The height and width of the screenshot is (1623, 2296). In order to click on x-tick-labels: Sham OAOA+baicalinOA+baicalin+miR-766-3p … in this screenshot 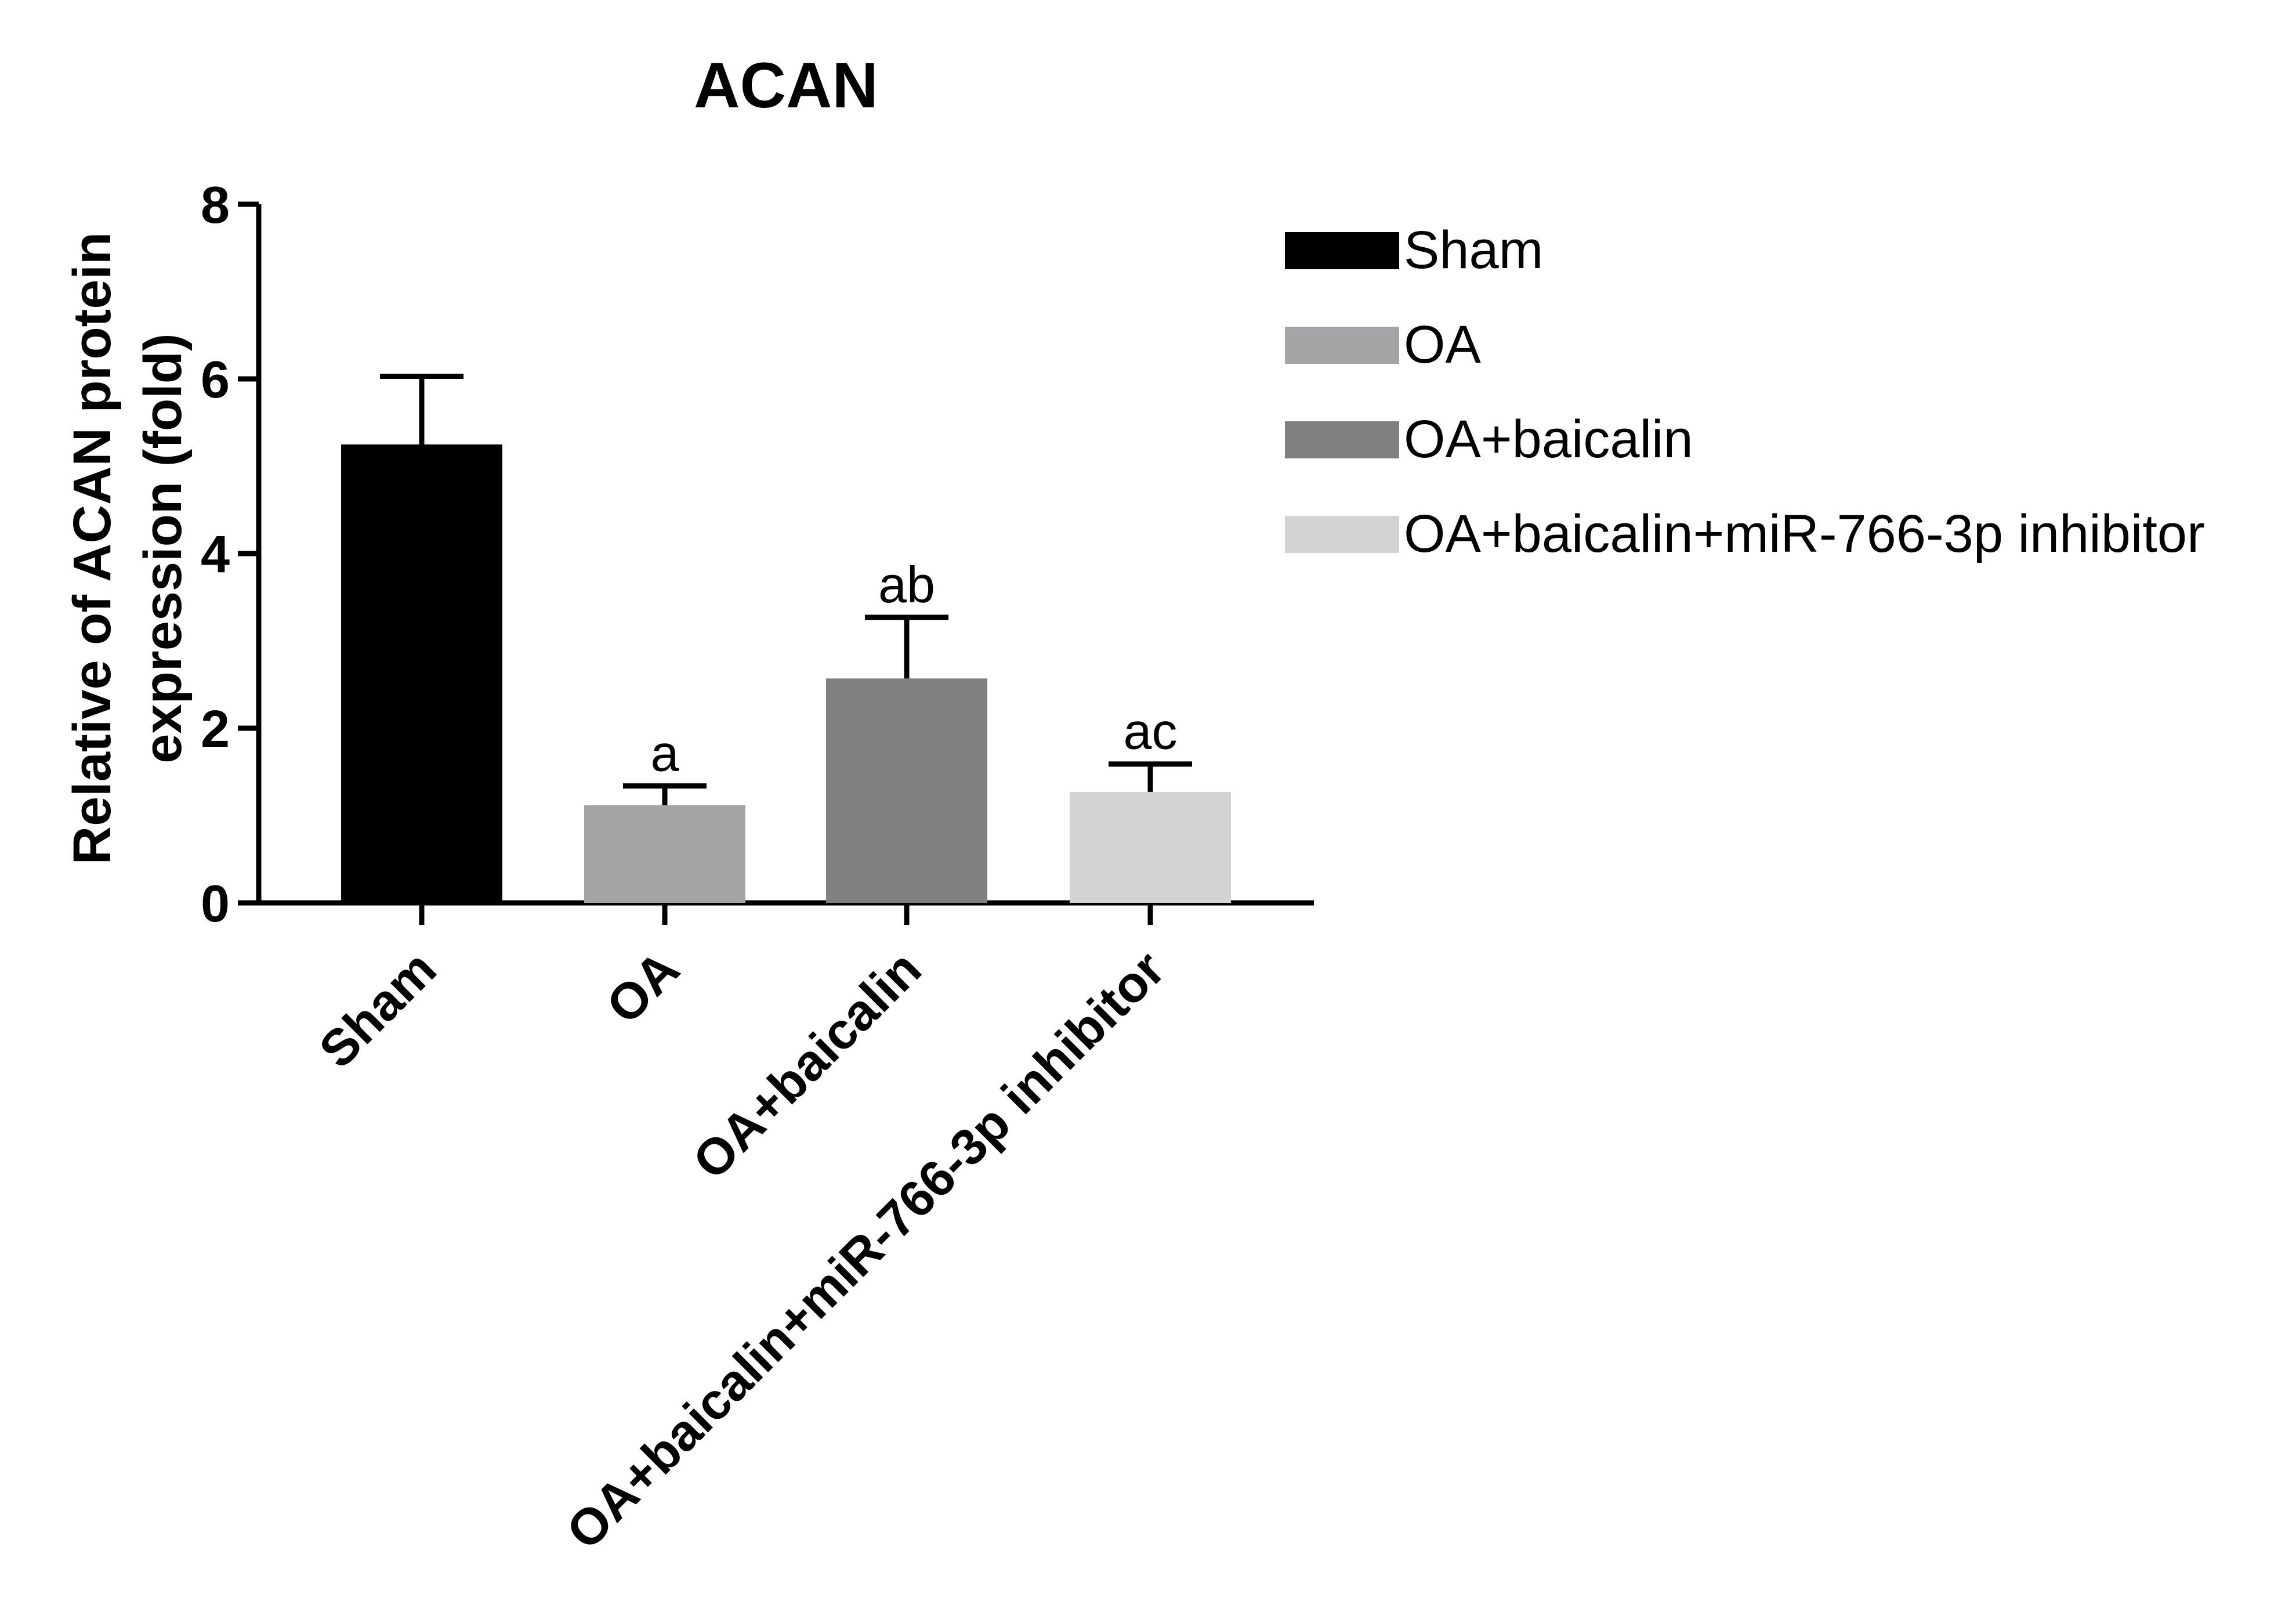, I will do `click(742, 1250)`.